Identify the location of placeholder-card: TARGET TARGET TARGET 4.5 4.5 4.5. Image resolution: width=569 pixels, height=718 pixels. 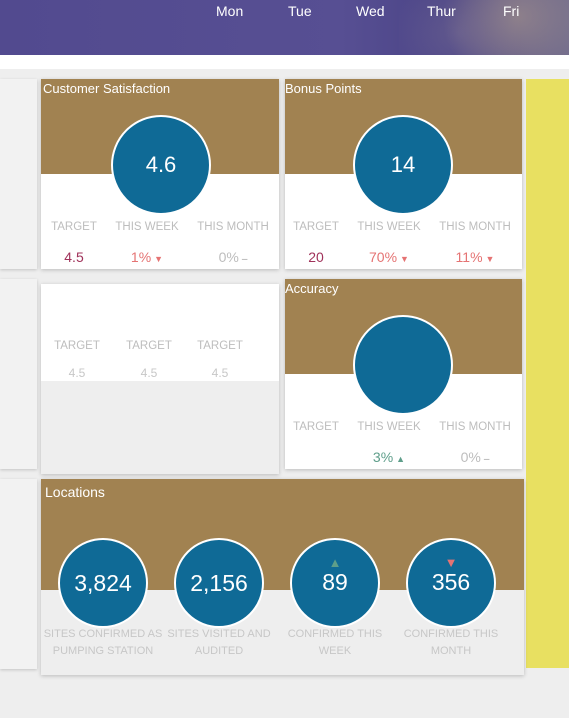
(160, 379).